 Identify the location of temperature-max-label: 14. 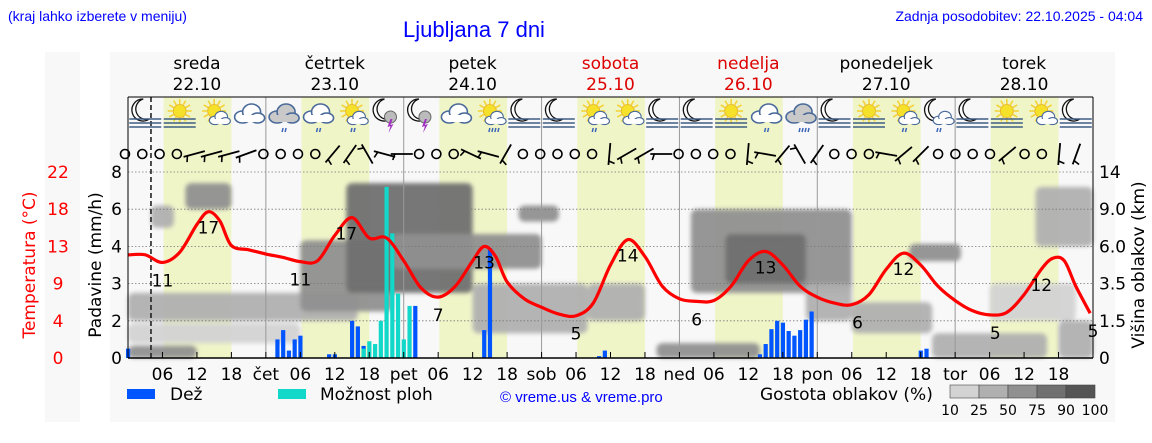
(628, 257).